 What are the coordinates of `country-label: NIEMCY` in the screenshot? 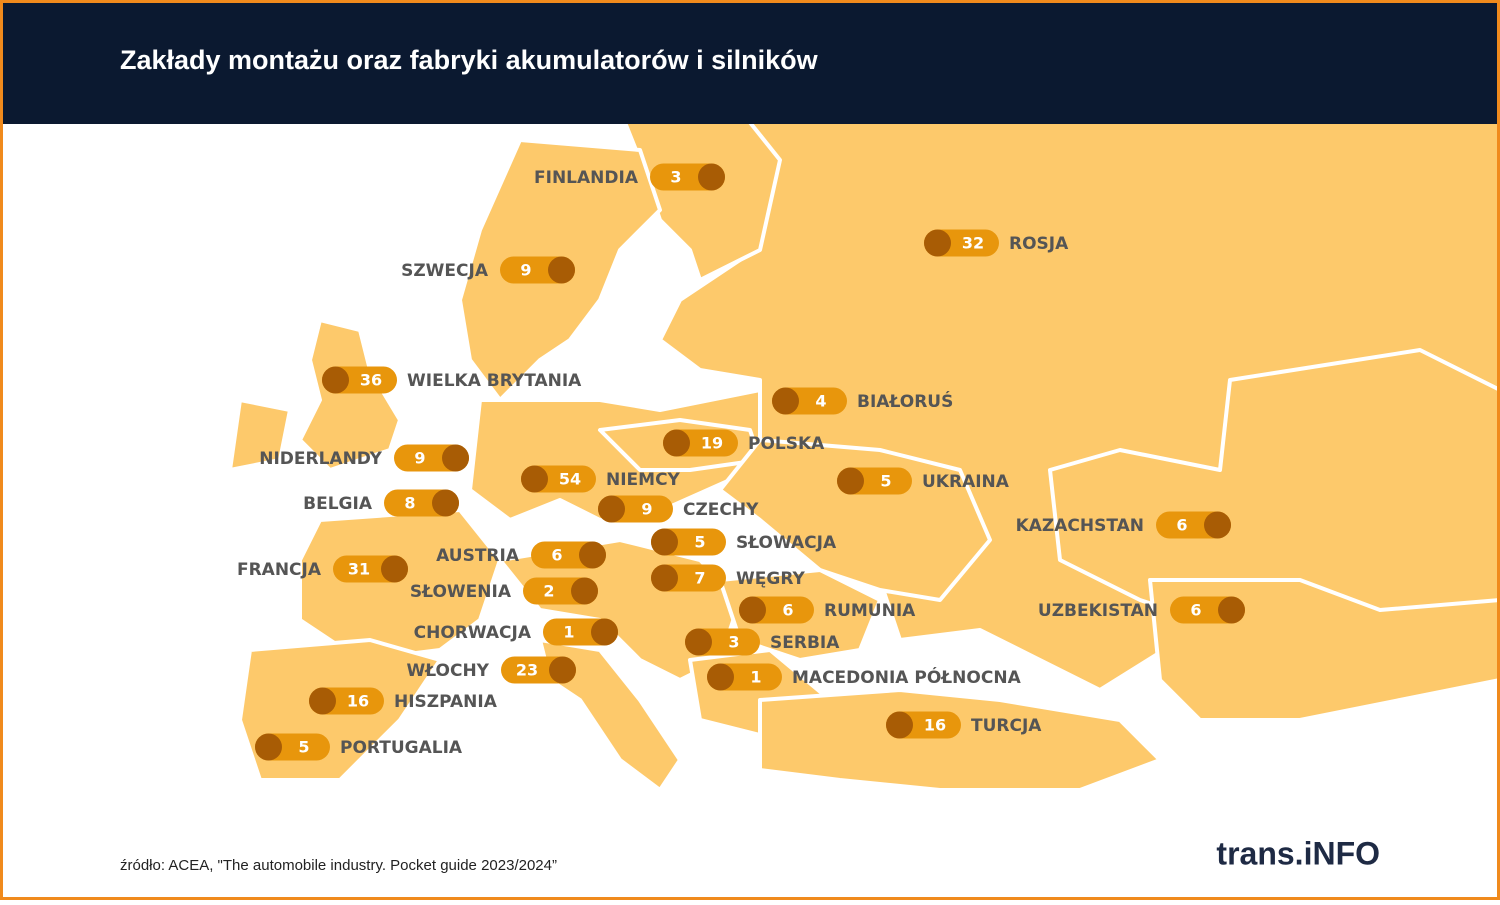 It's located at (643, 480).